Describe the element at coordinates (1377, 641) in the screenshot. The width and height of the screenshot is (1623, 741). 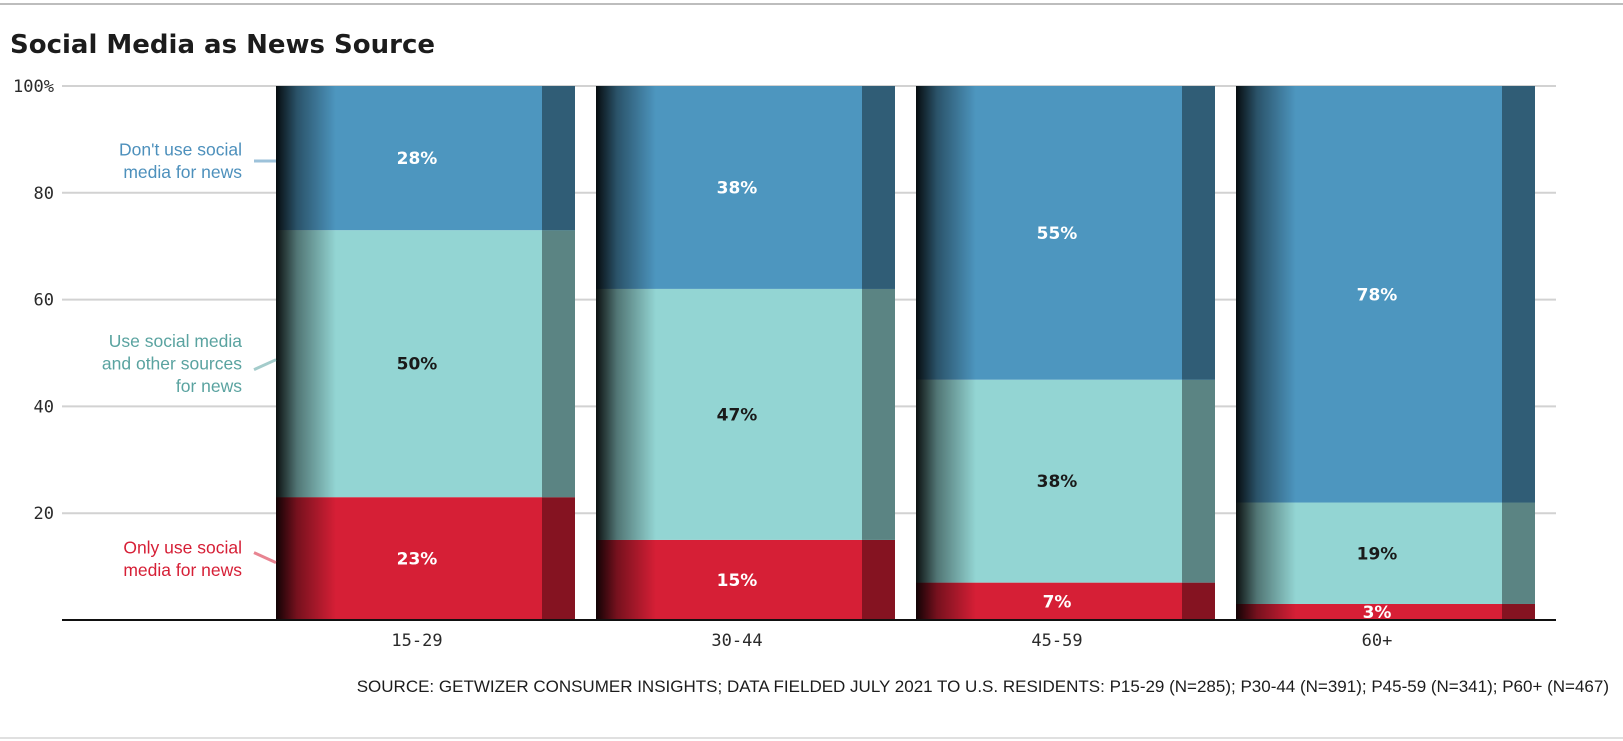
I see `x-tick-label: 60+` at that location.